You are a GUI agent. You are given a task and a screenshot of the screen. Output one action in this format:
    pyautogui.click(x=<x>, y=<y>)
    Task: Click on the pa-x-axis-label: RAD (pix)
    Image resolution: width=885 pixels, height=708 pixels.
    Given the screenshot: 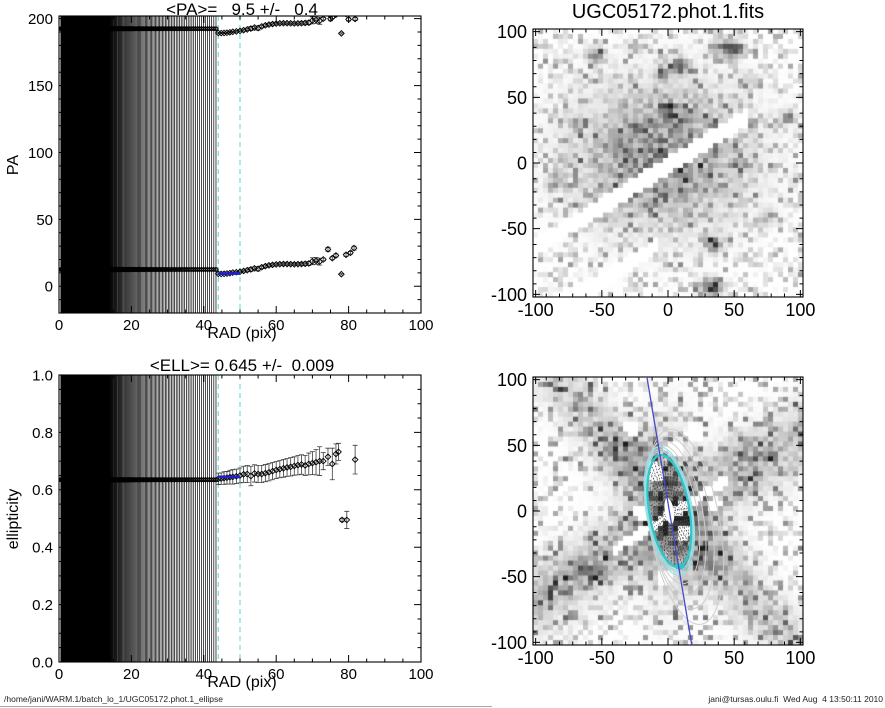 What is the action you would take?
    pyautogui.click(x=242, y=333)
    